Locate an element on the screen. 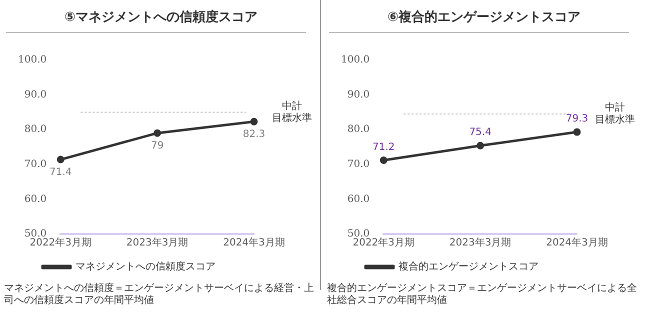 The image size is (645, 323). data-label: 79.3 is located at coordinates (577, 119).